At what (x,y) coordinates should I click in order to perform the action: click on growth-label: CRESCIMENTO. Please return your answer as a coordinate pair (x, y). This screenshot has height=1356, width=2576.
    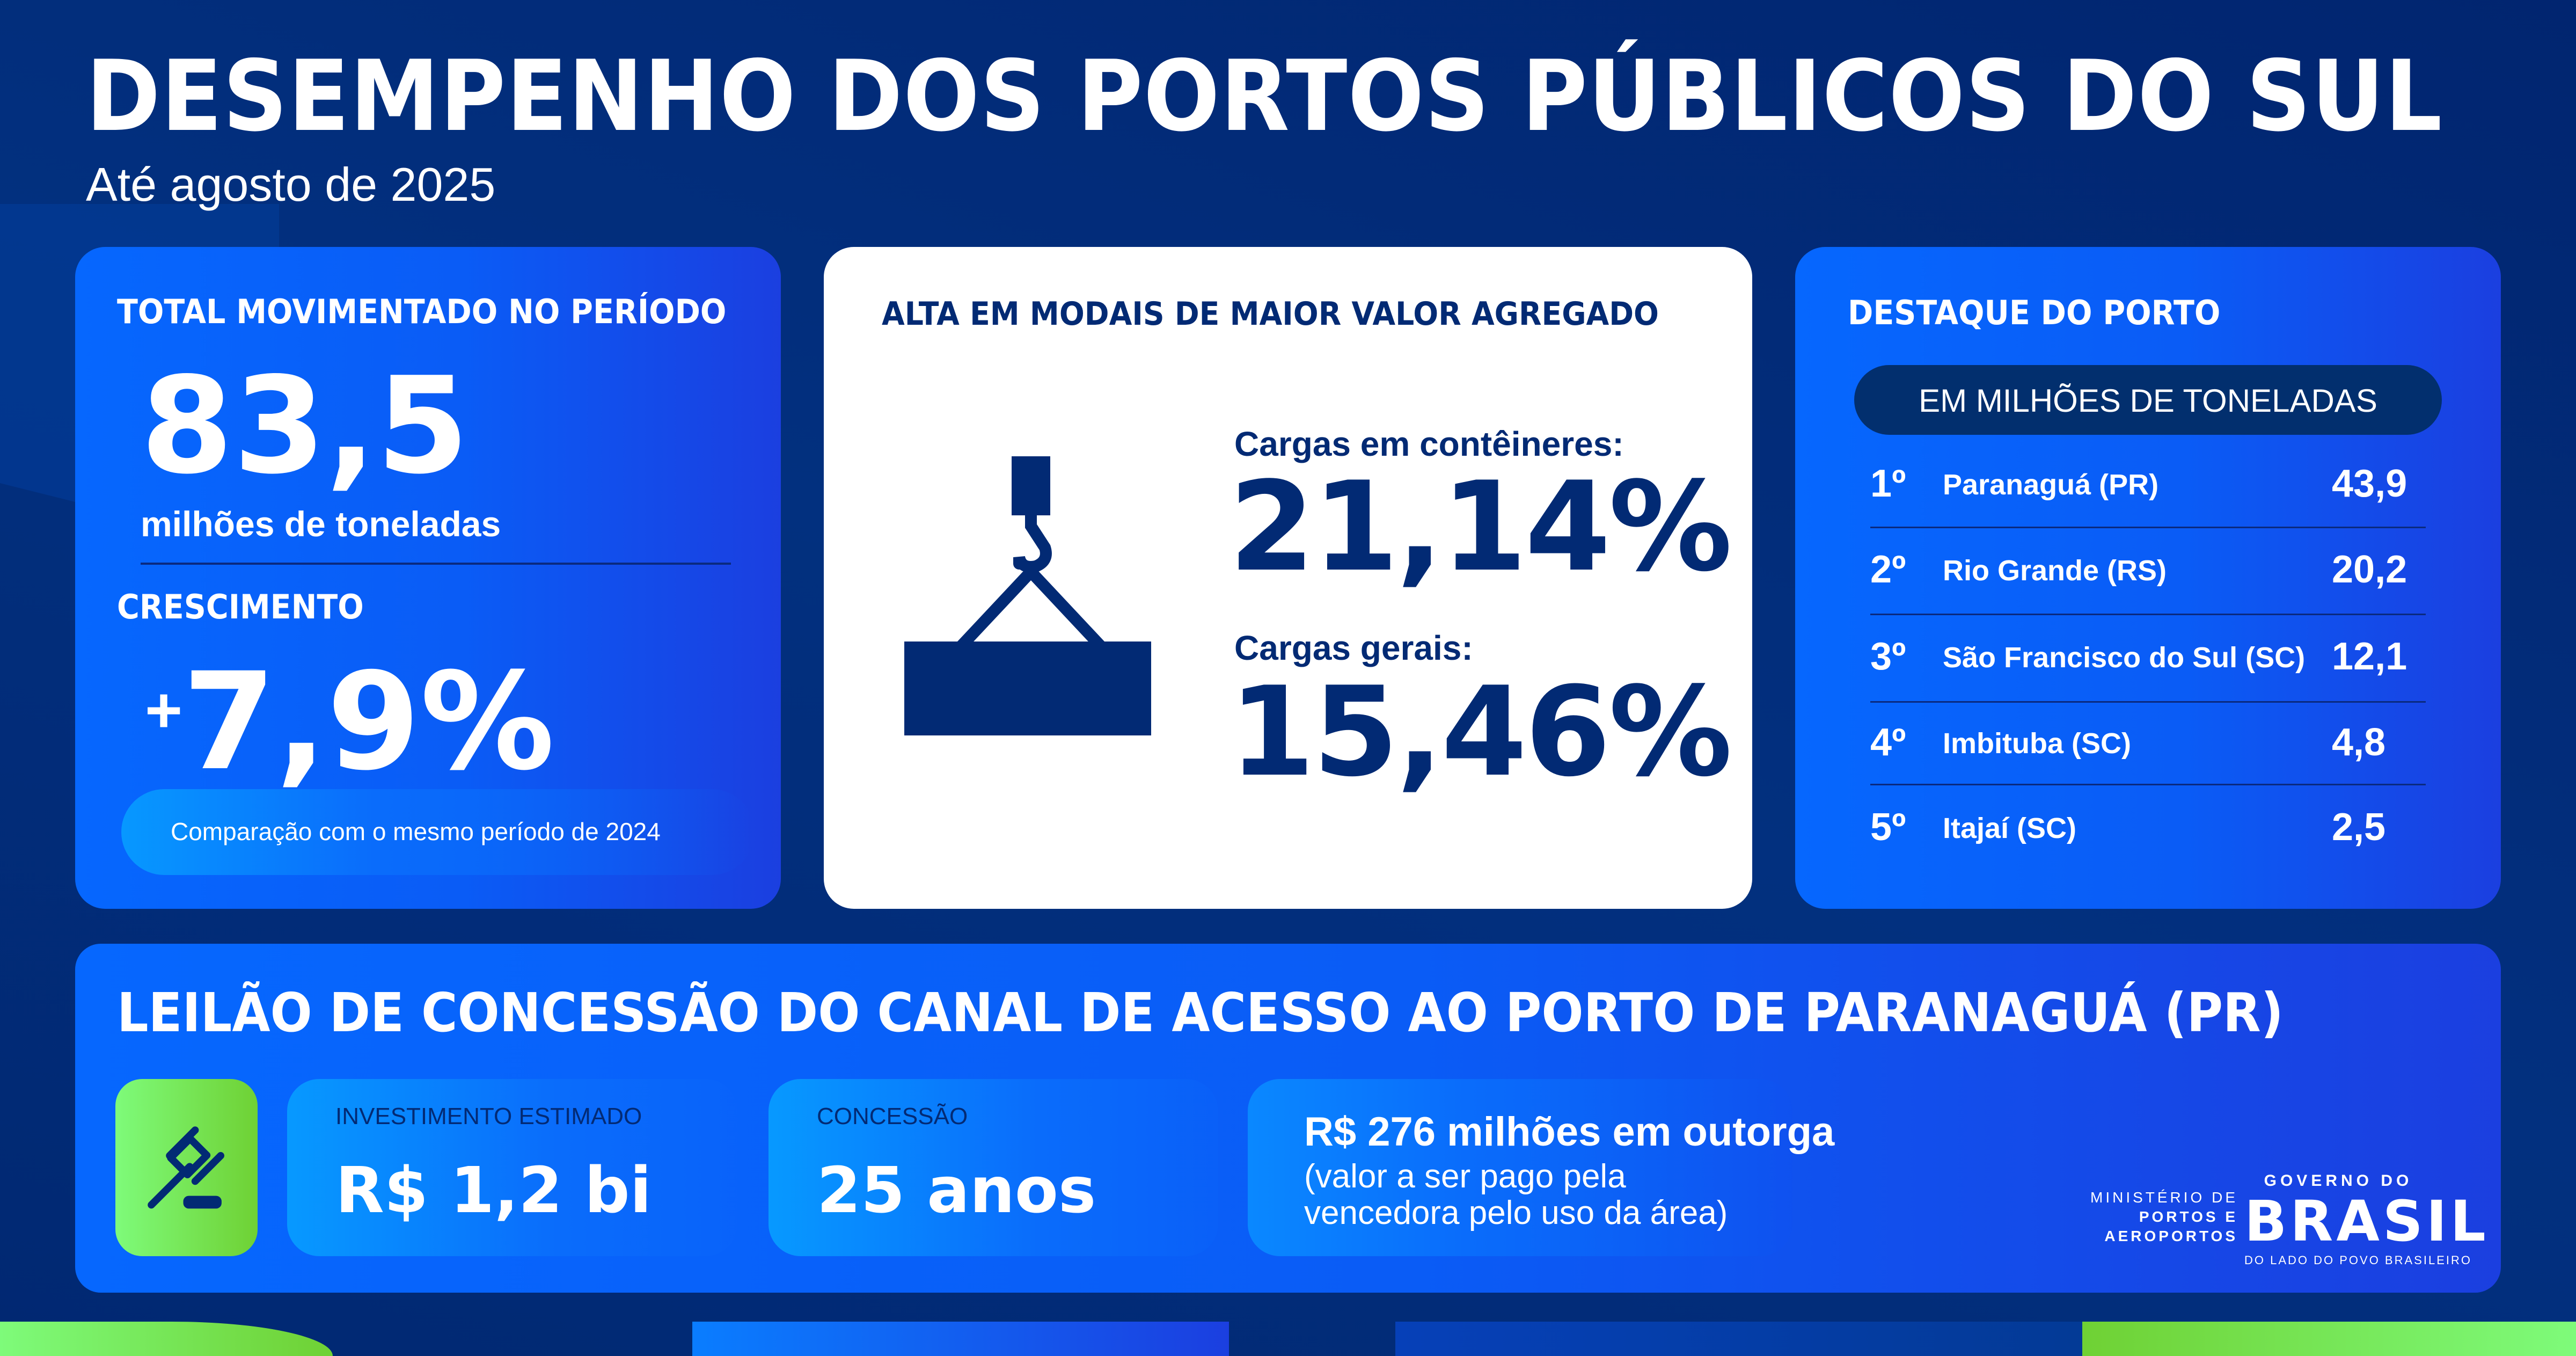
    Looking at the image, I should click on (240, 606).